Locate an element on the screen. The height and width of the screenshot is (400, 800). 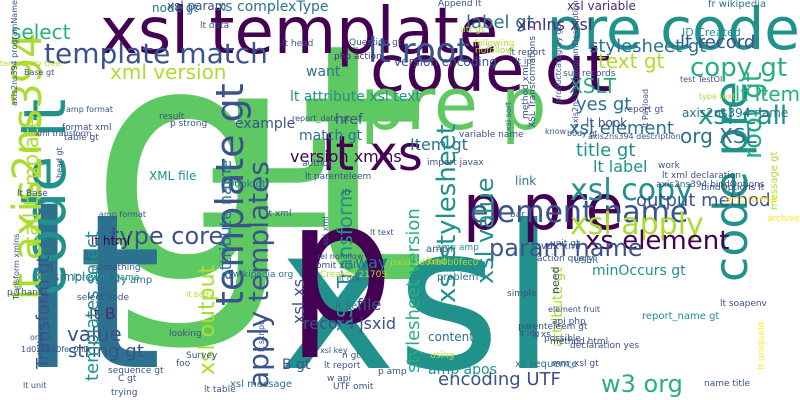
word-53: xsl xs is located at coordinates (298, 301).